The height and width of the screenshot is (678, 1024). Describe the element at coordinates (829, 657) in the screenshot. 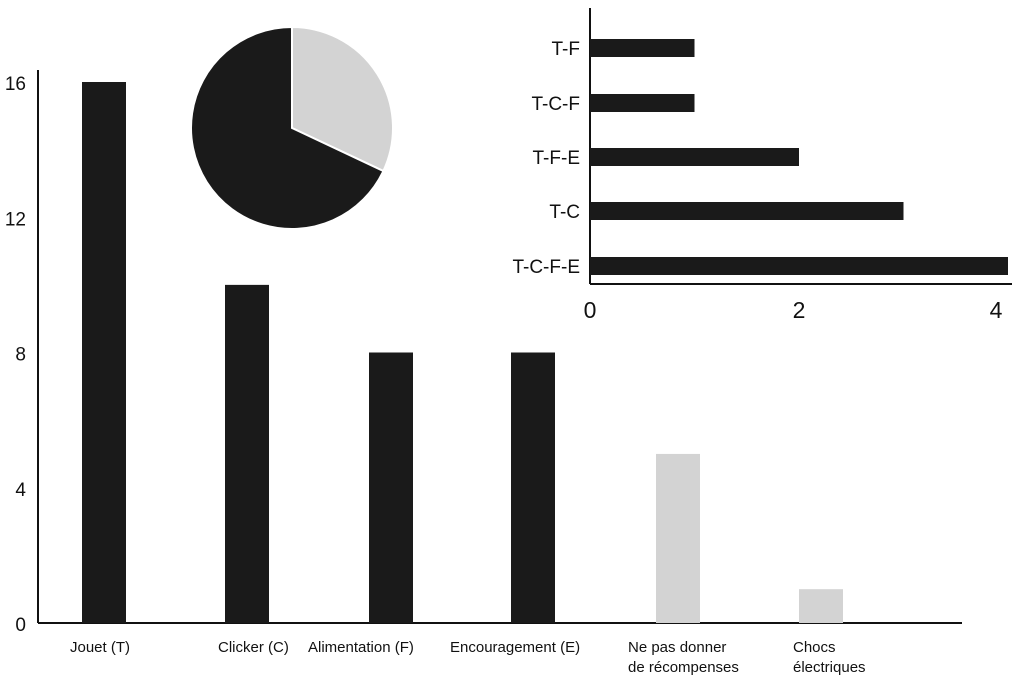

I see `category-label: Chocs électriques` at that location.